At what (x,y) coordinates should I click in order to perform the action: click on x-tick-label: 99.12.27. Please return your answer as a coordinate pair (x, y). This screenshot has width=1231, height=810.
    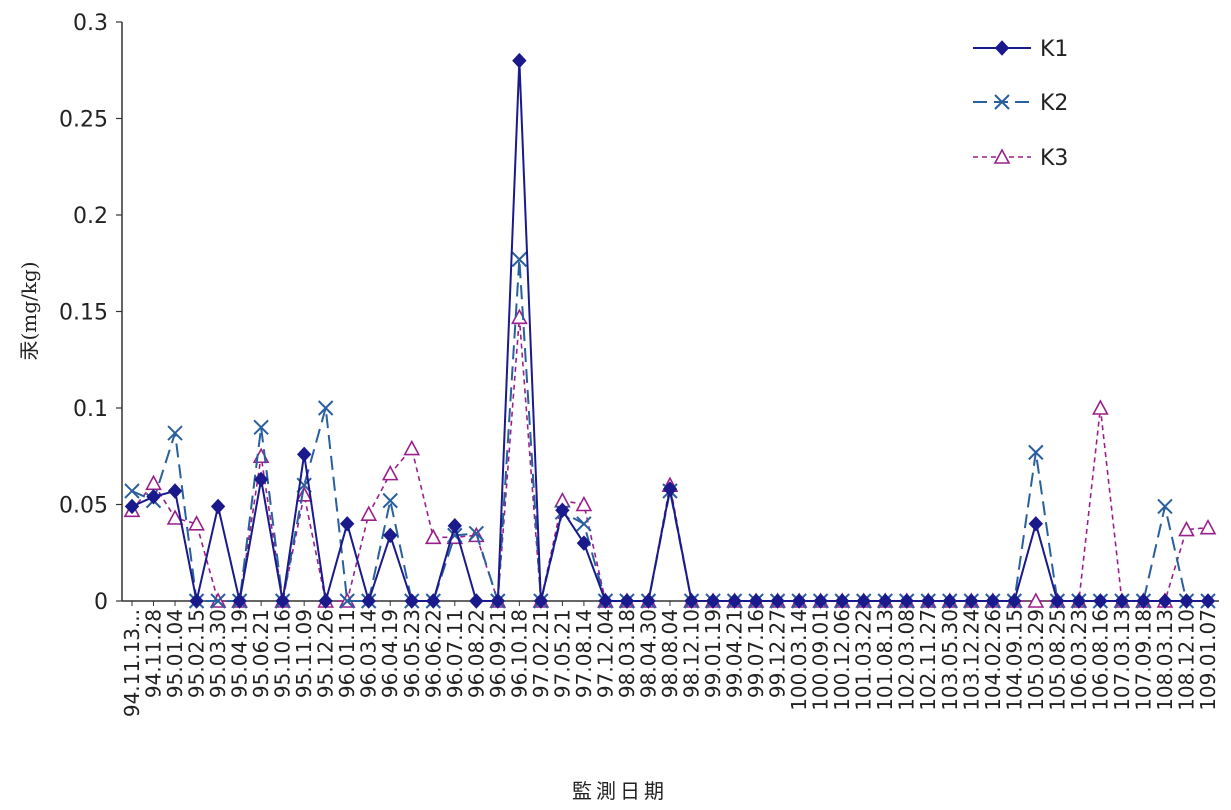
    Looking at the image, I should click on (778, 653).